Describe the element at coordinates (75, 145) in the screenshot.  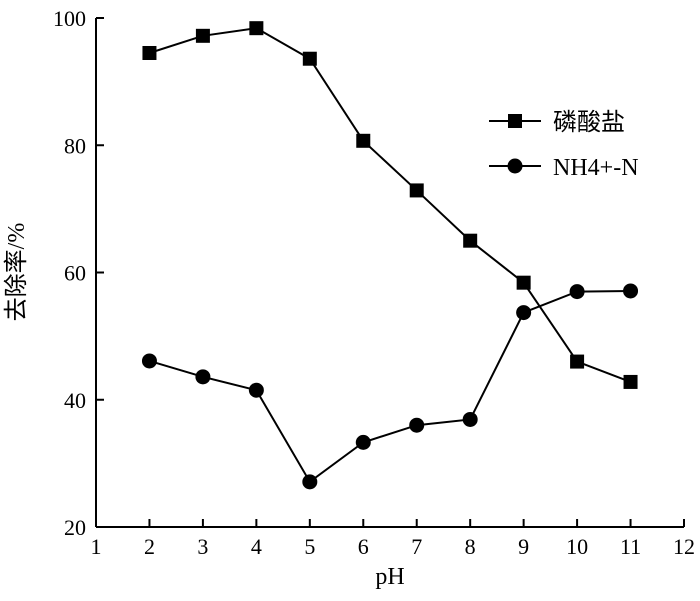
I see `y-tick-label: 80` at that location.